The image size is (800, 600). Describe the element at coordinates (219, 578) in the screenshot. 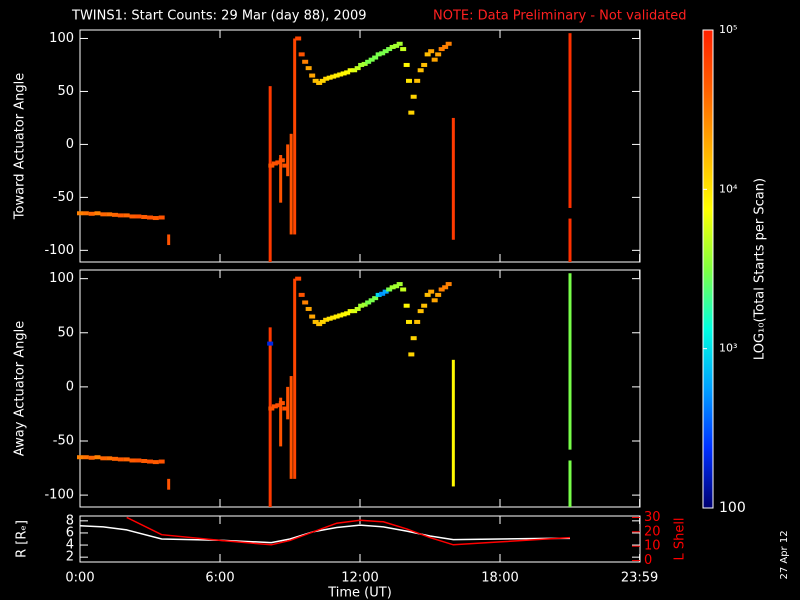

I see `x-tick-label: 6:00` at that location.